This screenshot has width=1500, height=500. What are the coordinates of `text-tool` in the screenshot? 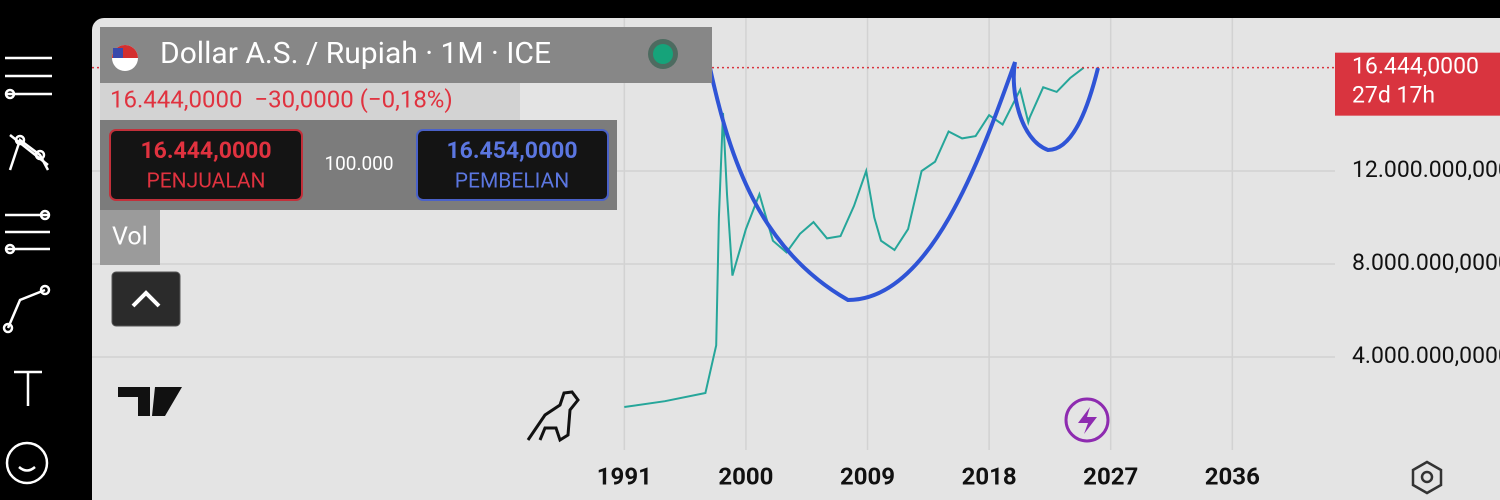 It's located at (28, 388).